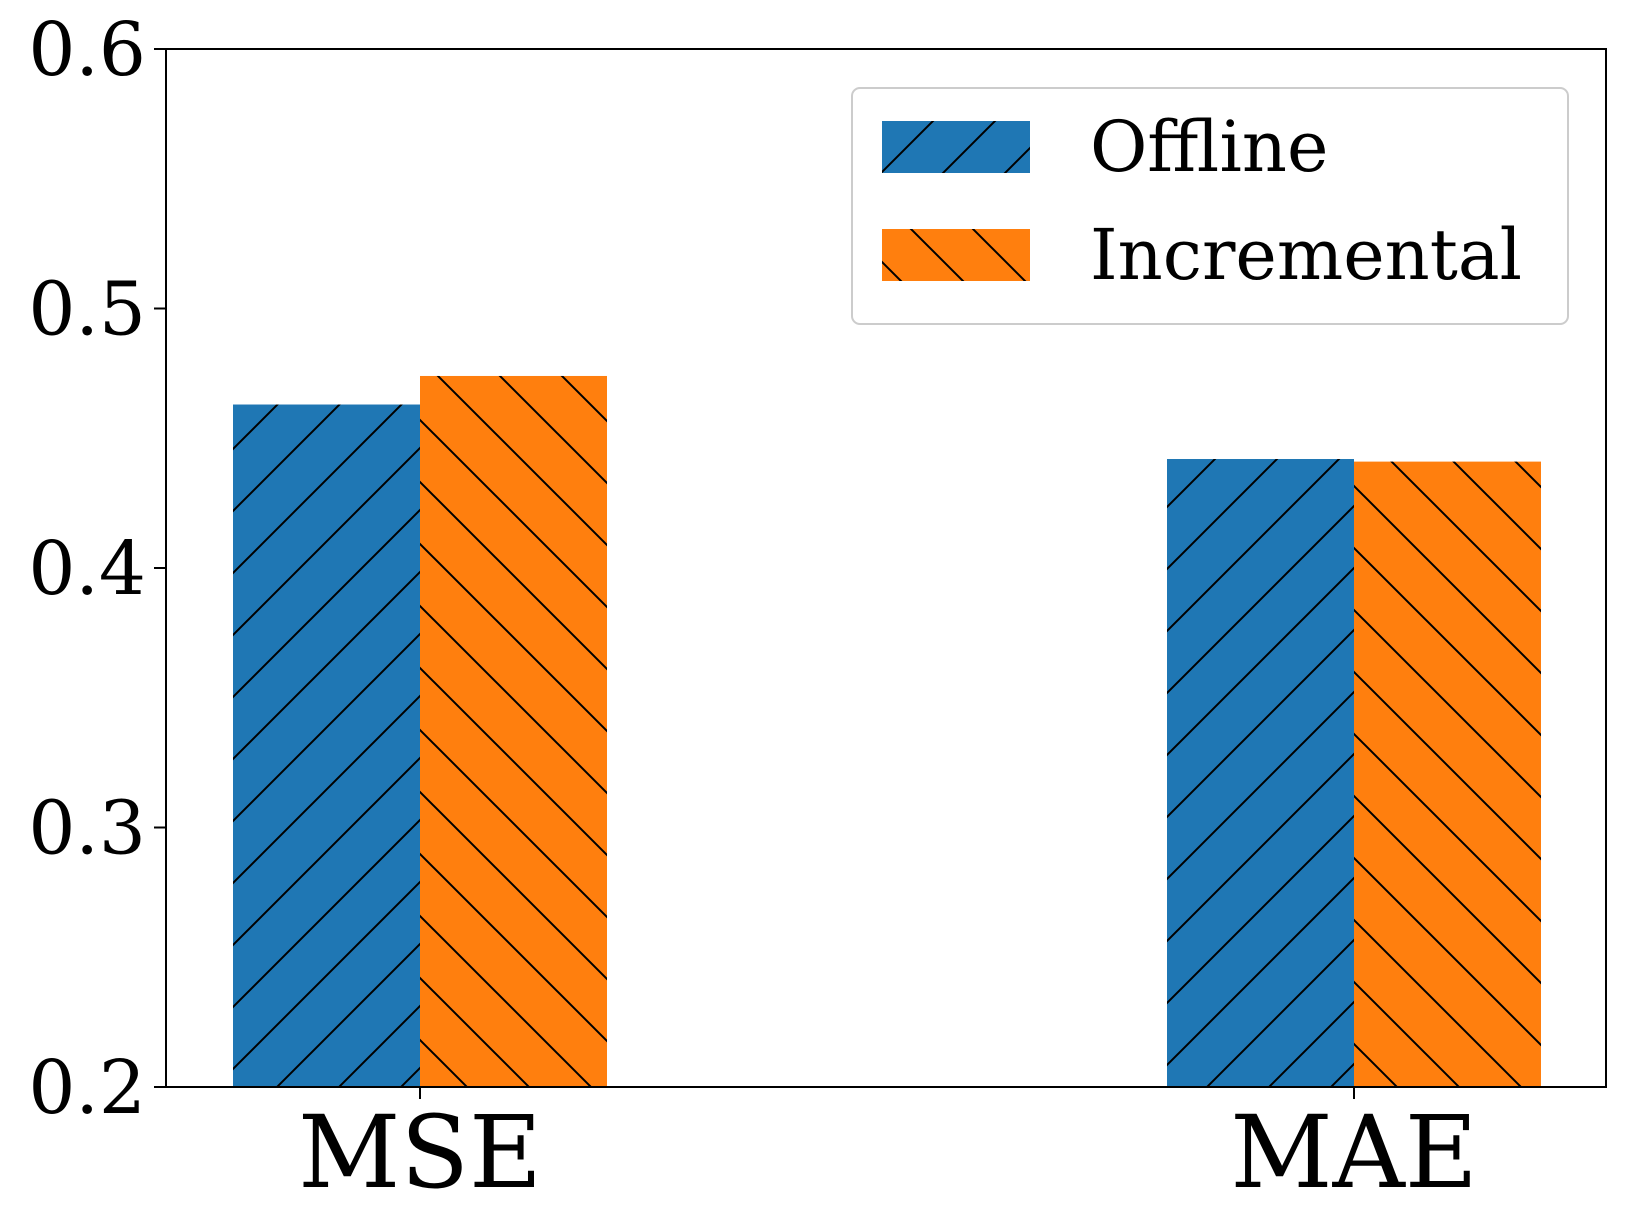 Image resolution: width=1626 pixels, height=1231 pixels. What do you see at coordinates (1306, 255) in the screenshot?
I see `legend-label: Incremental` at bounding box center [1306, 255].